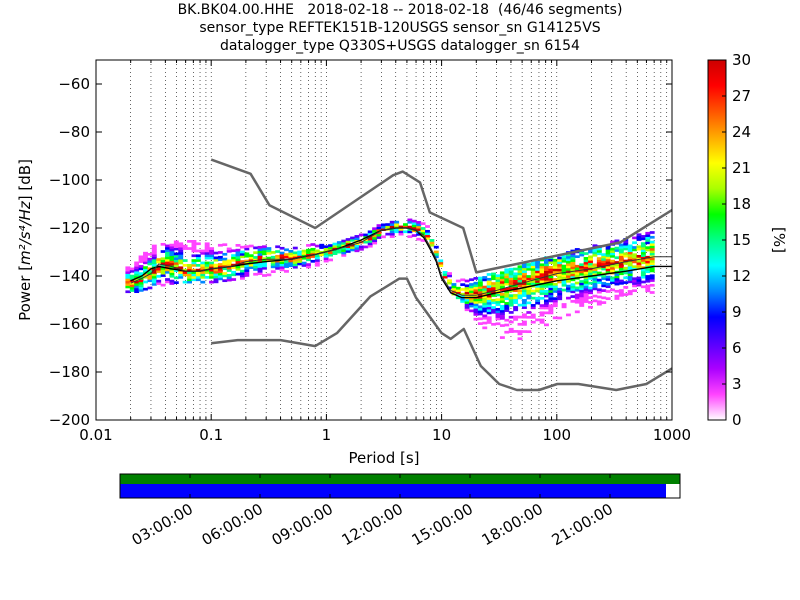 The height and width of the screenshot is (600, 800). What do you see at coordinates (95, 435) in the screenshot?
I see `x-tick-label: 0.01` at bounding box center [95, 435].